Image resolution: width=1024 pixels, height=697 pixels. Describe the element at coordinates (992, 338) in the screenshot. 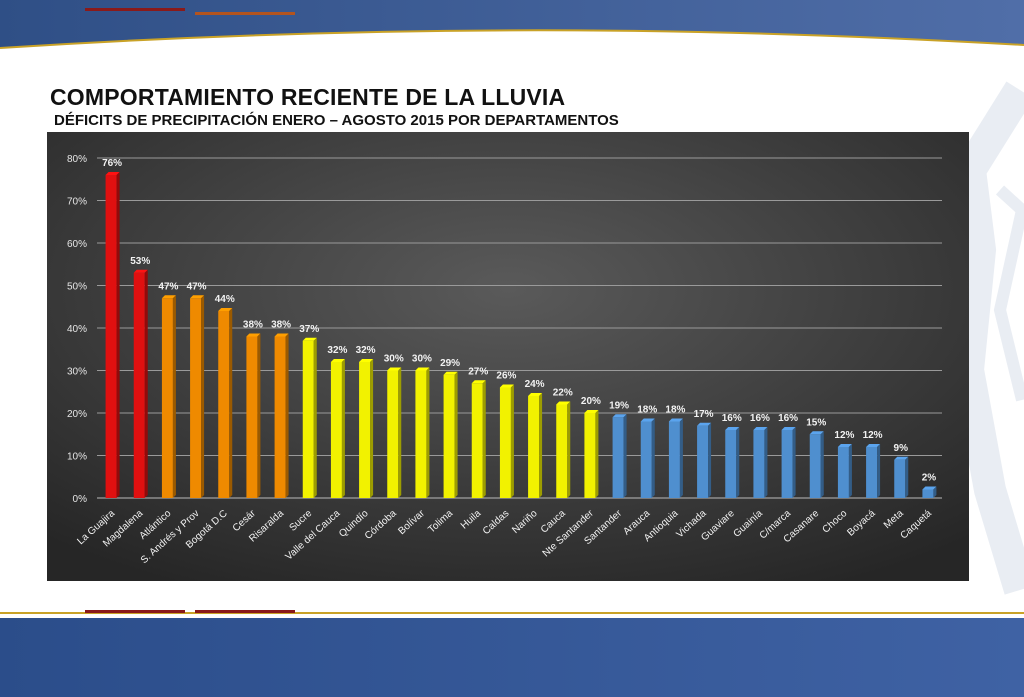

I see `watermark-logo` at that location.